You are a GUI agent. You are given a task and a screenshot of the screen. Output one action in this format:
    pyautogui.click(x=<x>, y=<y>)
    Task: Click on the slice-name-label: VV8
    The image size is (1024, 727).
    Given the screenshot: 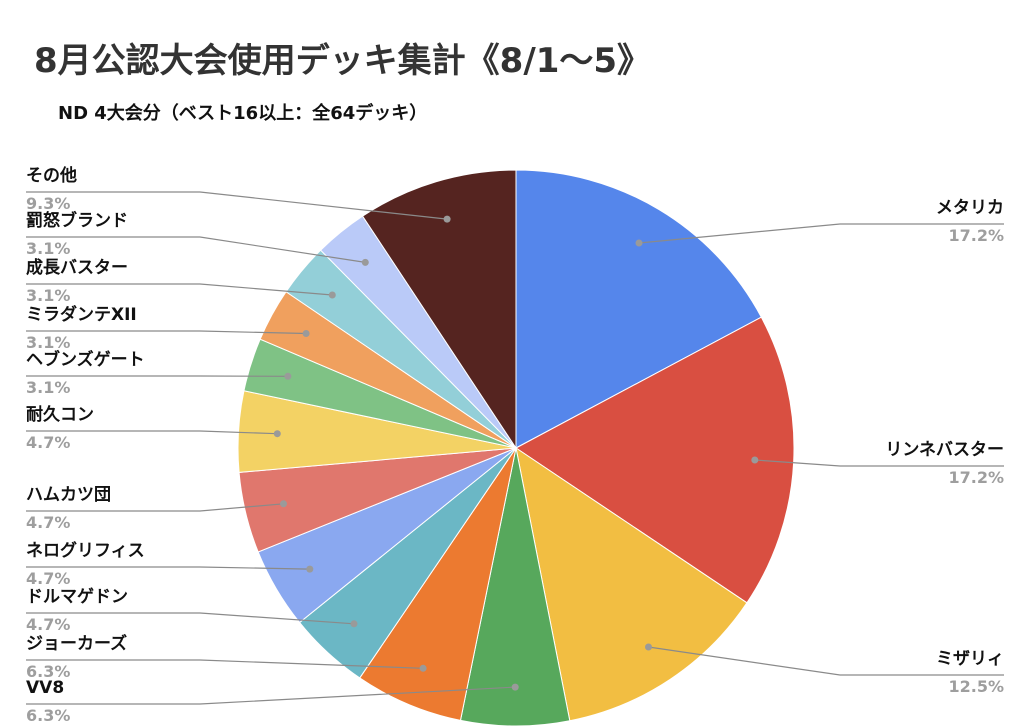 What is the action you would take?
    pyautogui.click(x=45, y=688)
    